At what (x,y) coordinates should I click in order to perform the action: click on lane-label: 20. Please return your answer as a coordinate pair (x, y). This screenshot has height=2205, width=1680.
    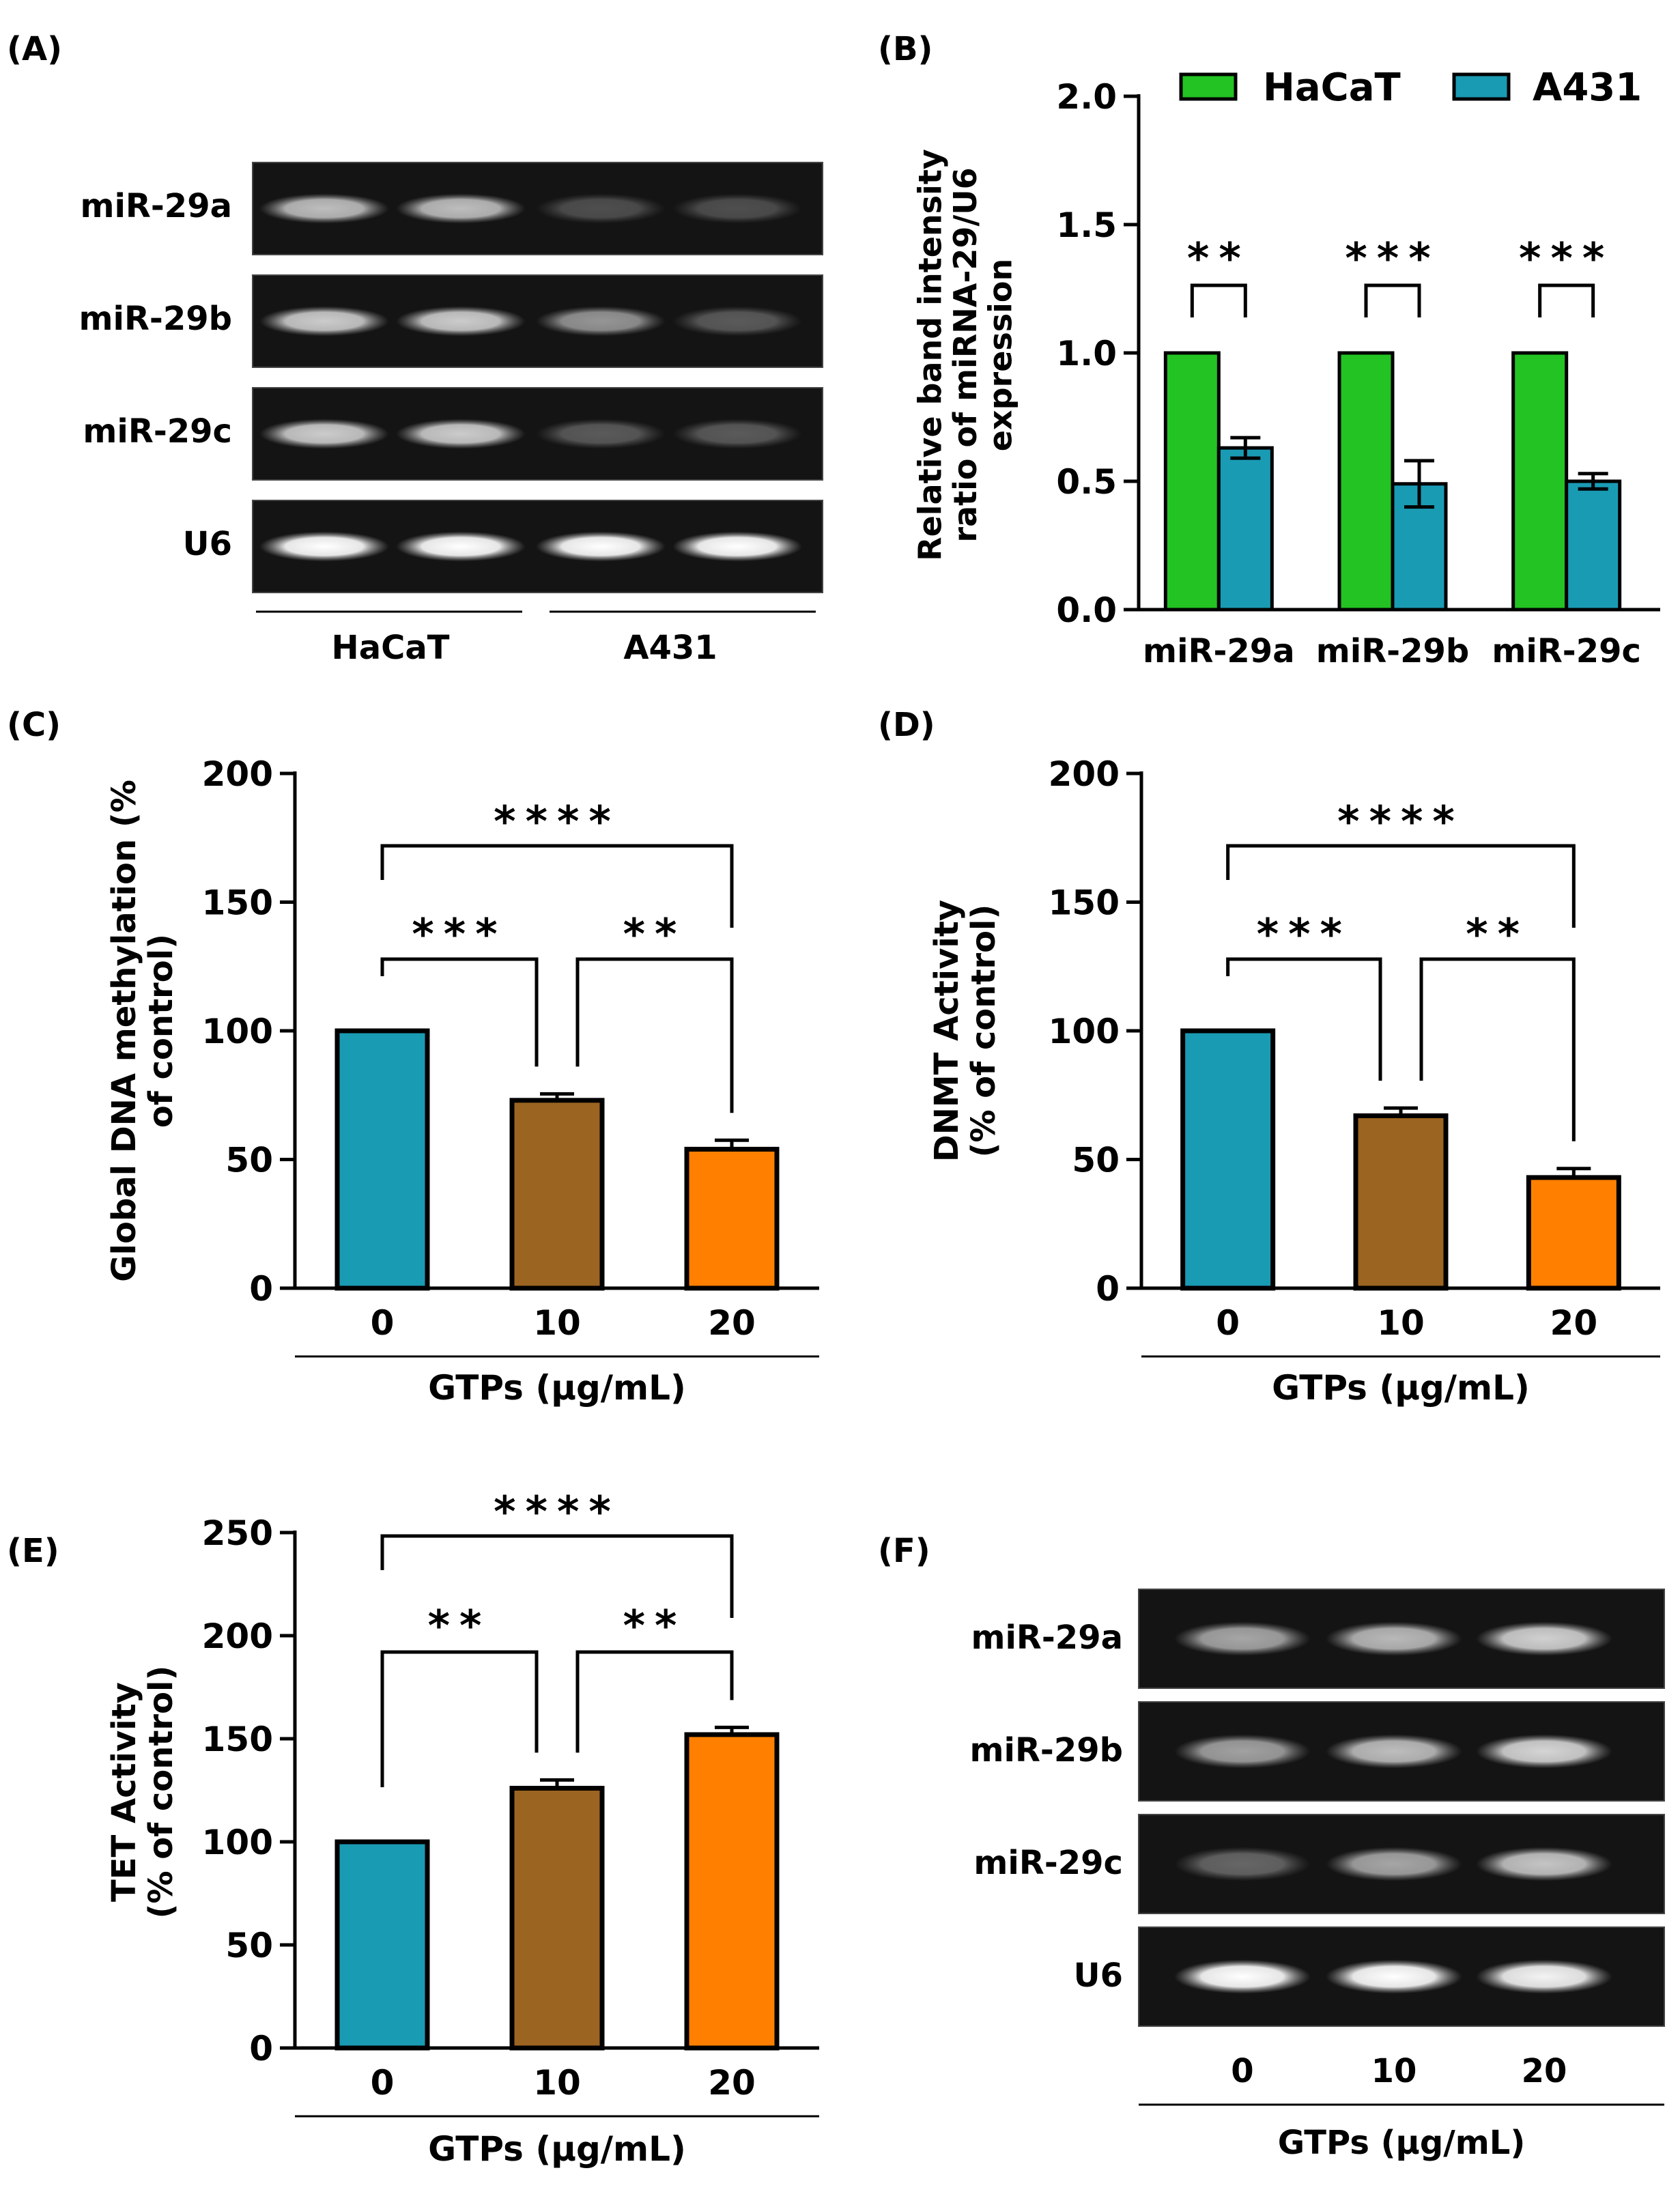
    Looking at the image, I should click on (1544, 2071).